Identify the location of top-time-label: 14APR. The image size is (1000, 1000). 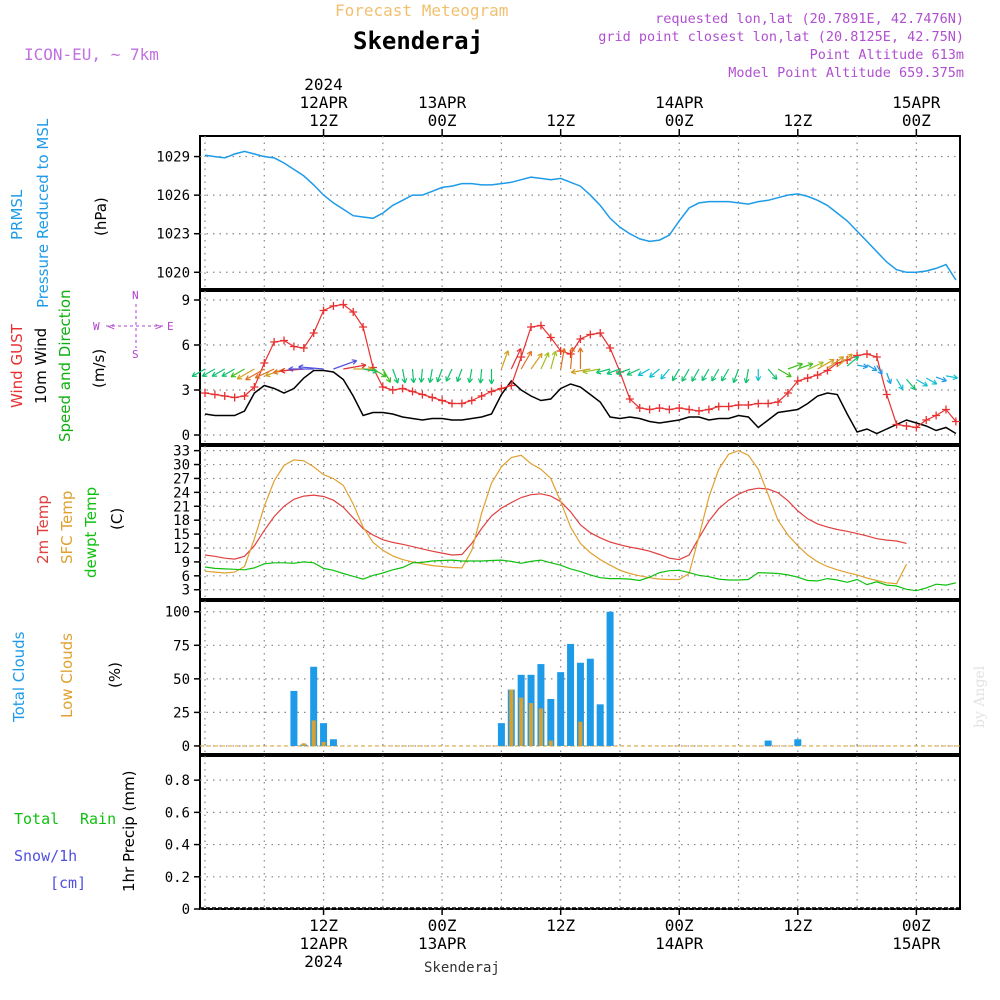
(679, 102).